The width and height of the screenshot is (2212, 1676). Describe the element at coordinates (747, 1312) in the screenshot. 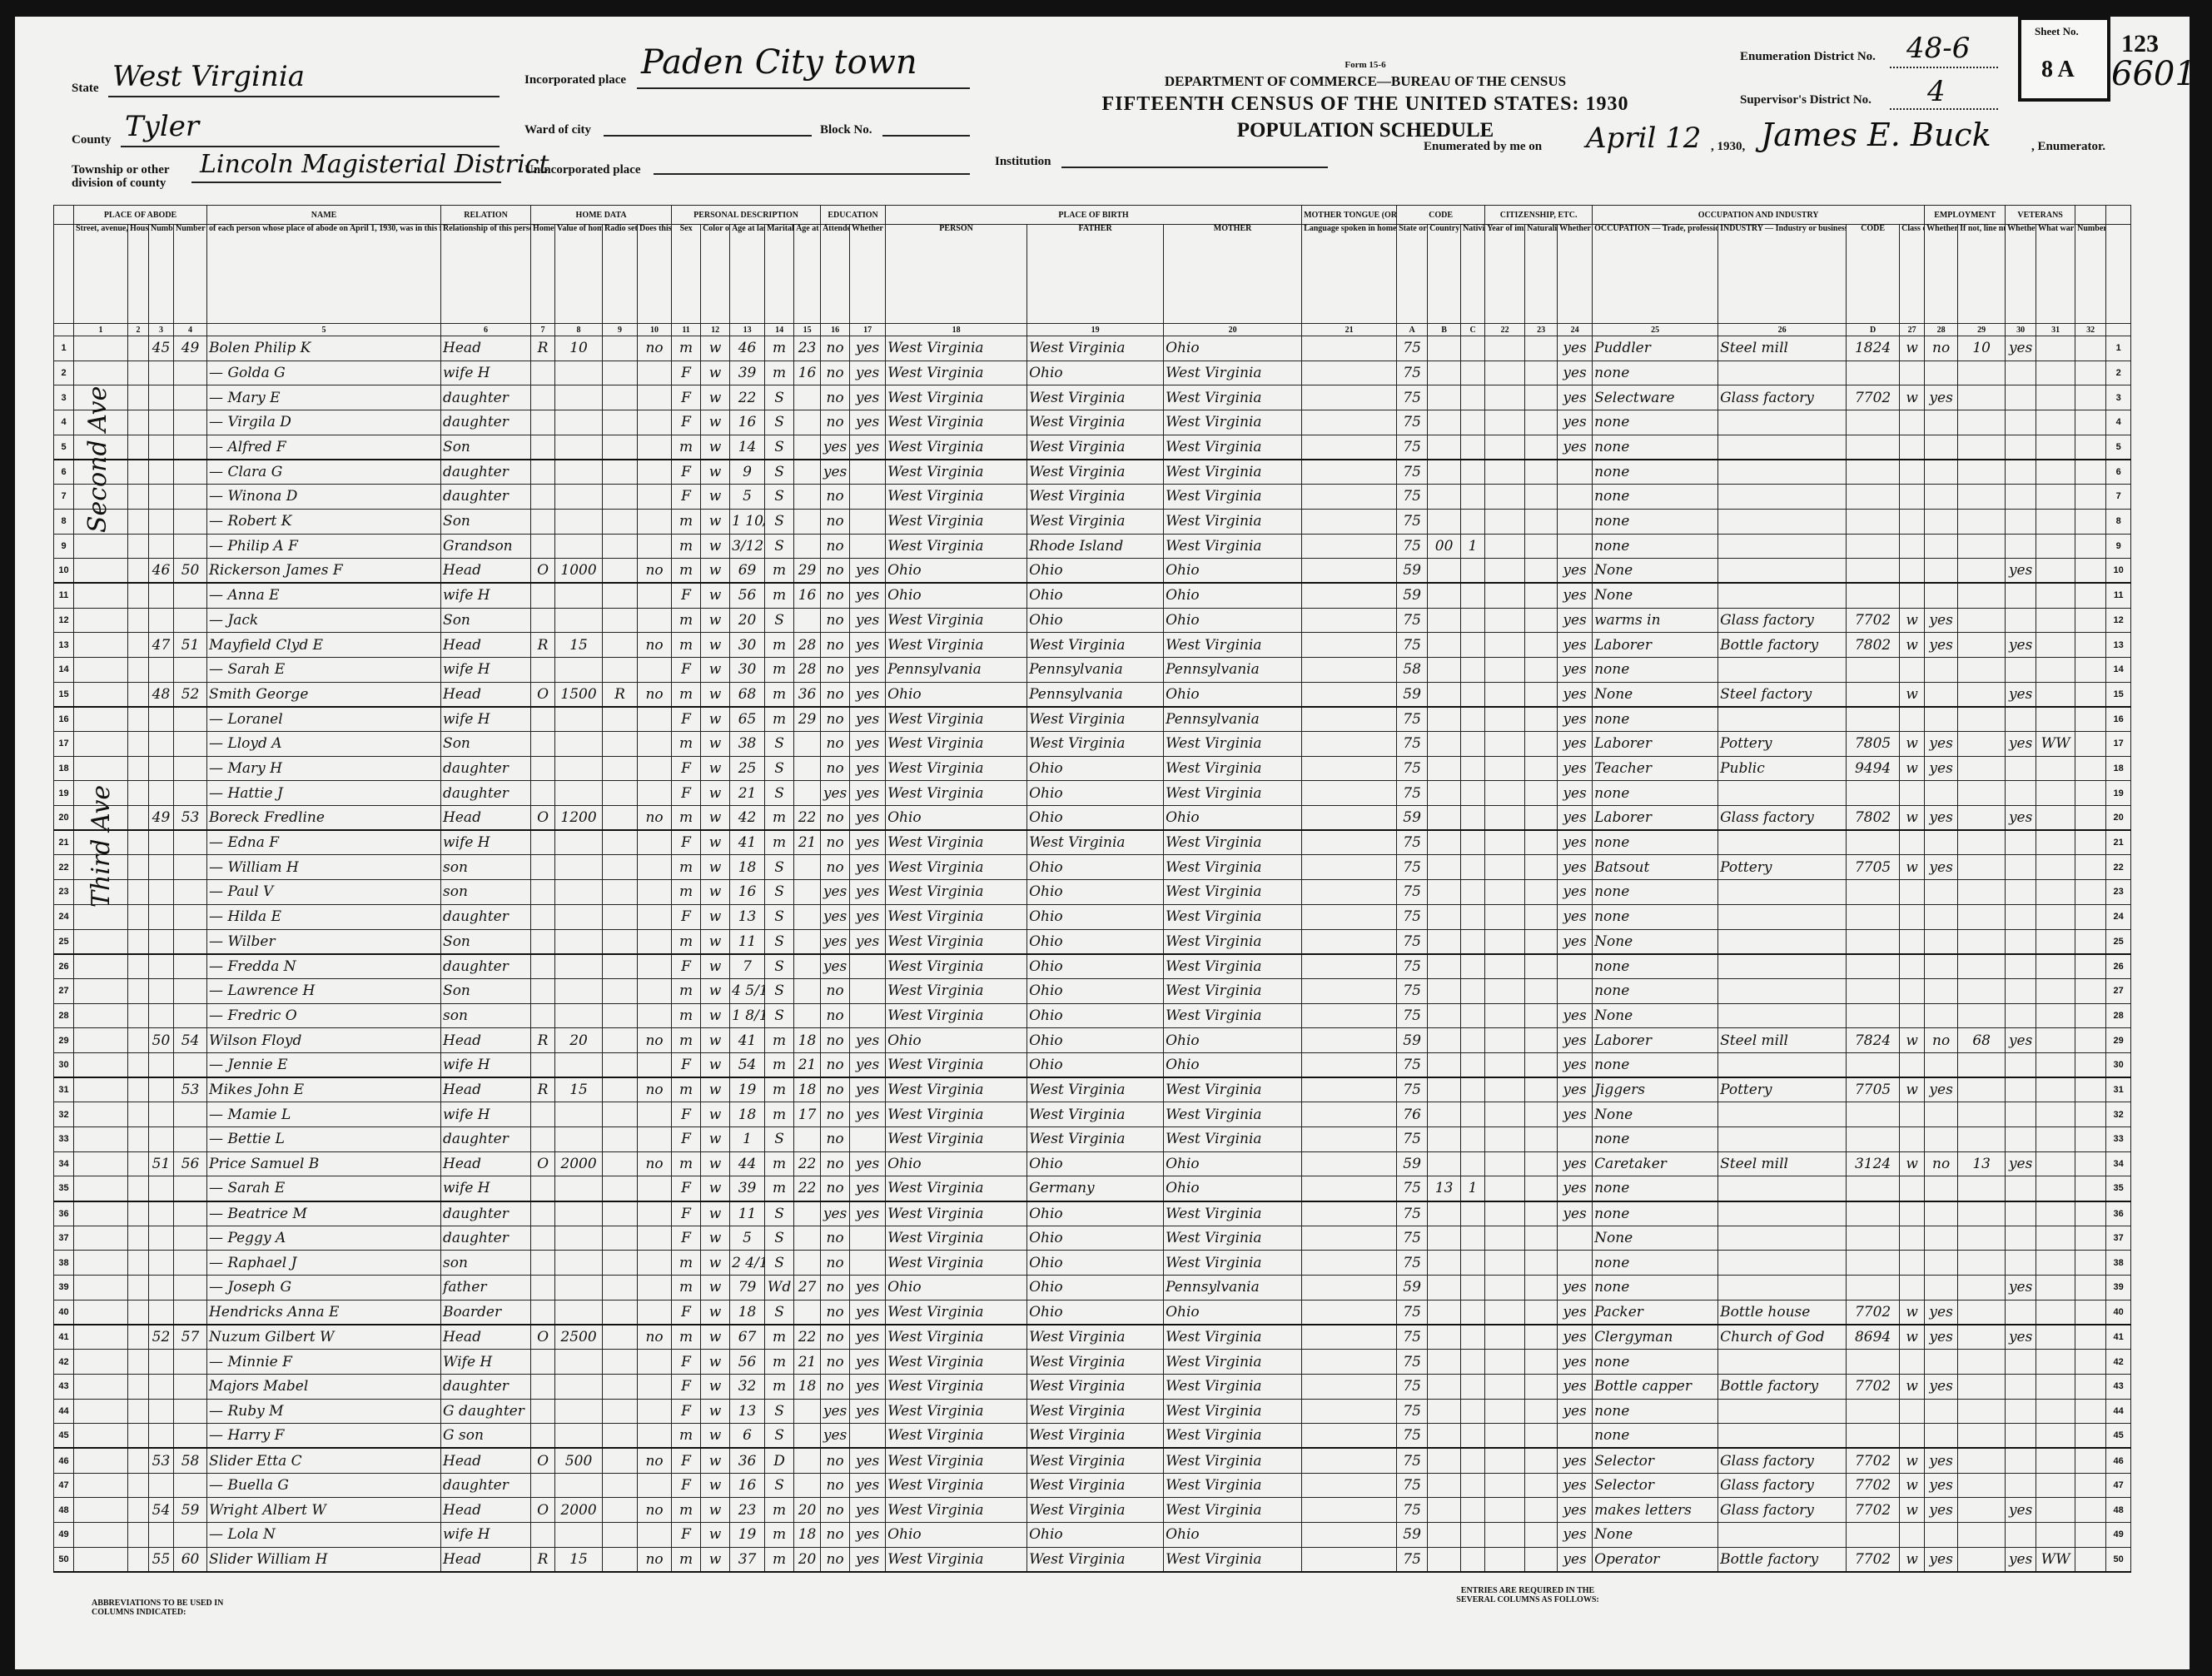

I see `cell-age: 18` at that location.